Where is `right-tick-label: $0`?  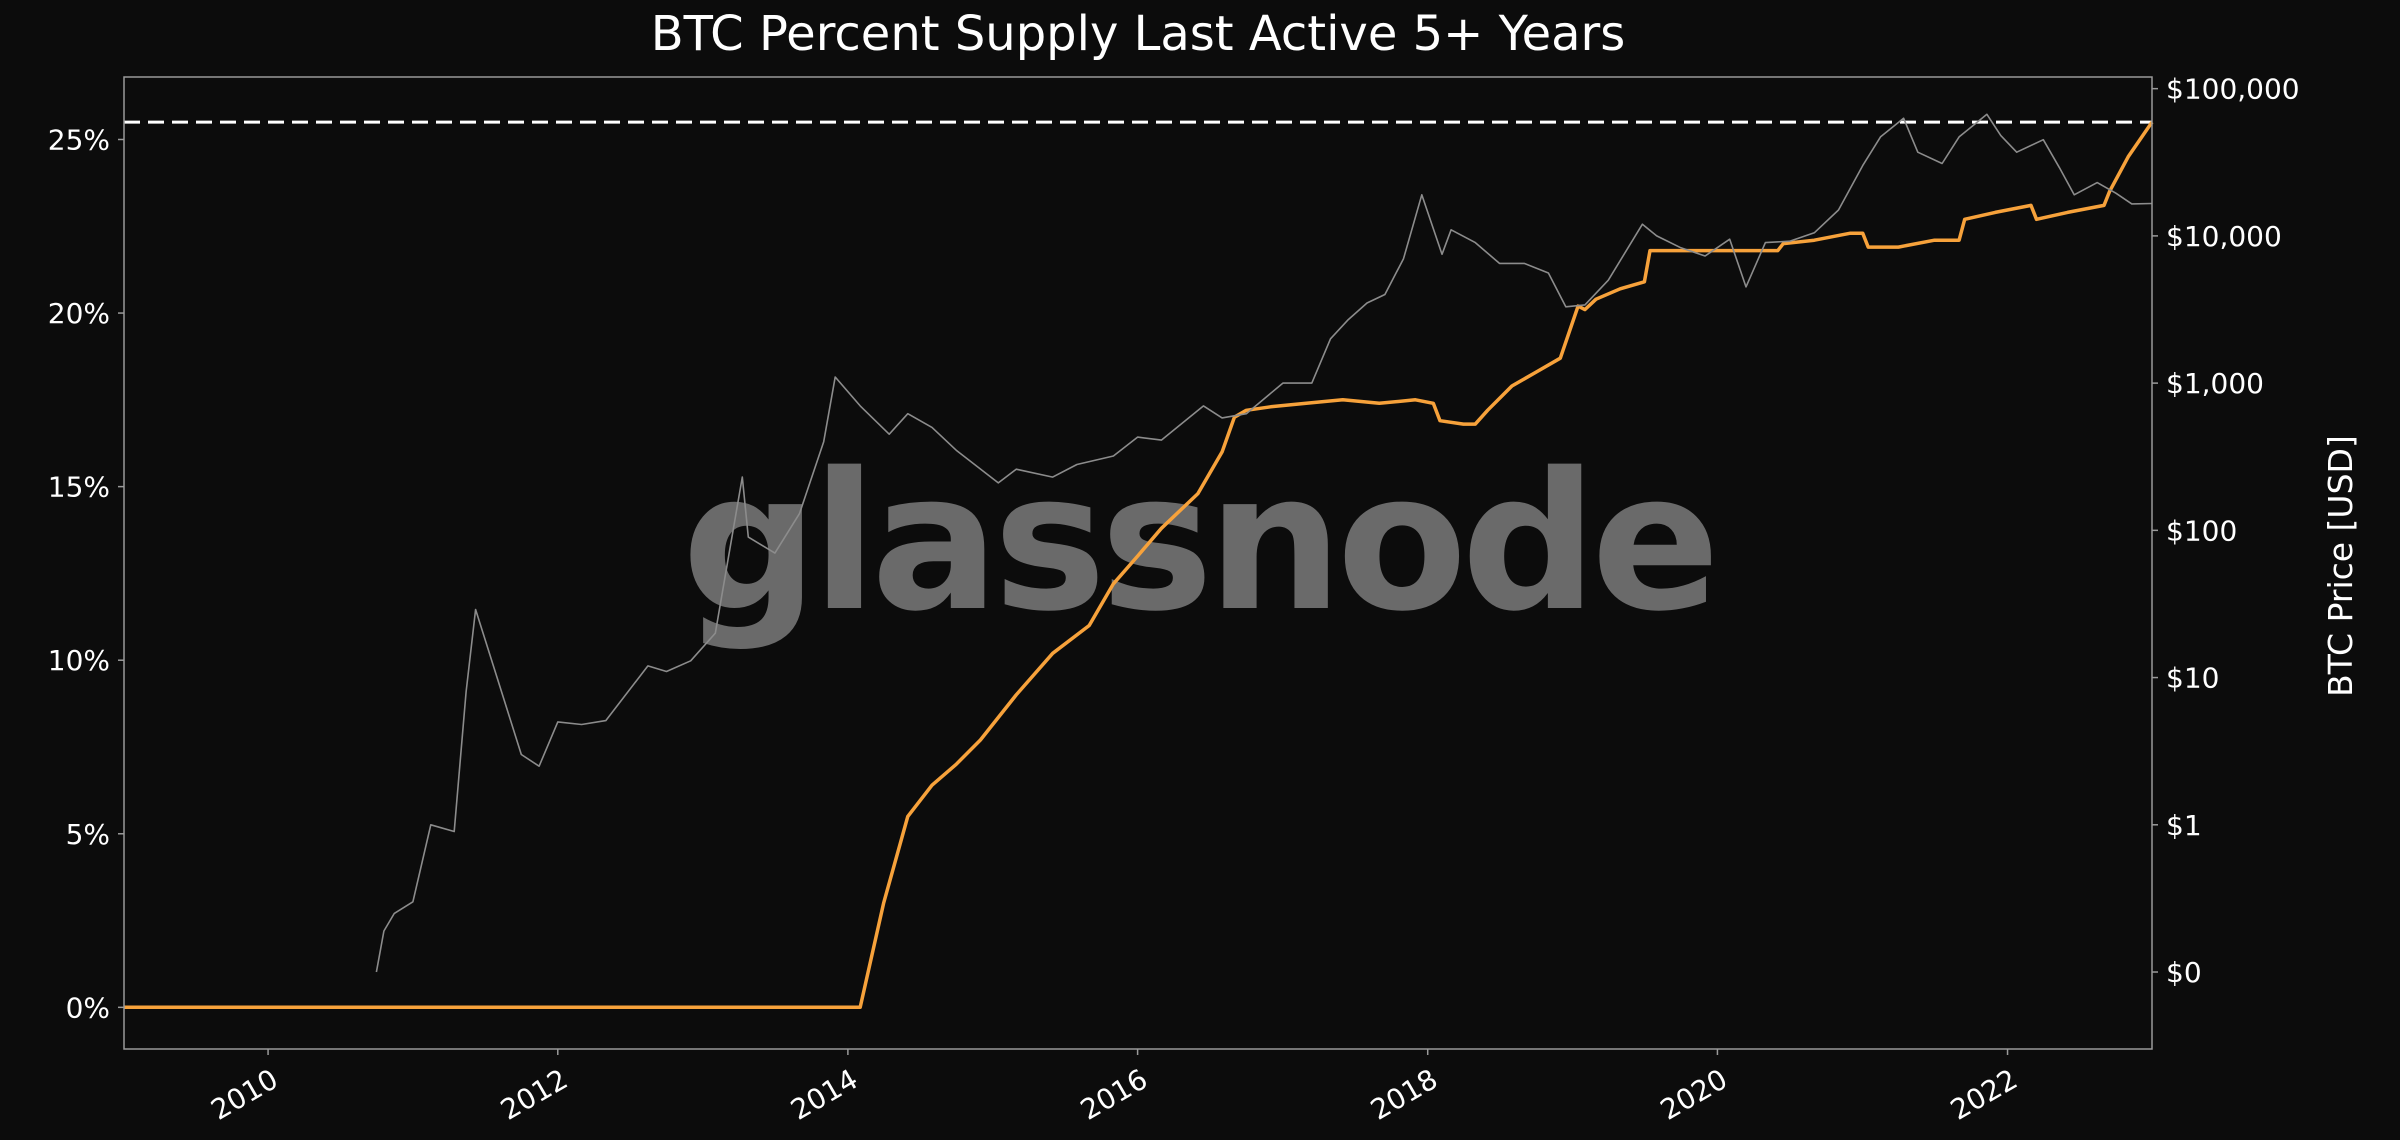
right-tick-label: $0 is located at coordinates (2184, 972).